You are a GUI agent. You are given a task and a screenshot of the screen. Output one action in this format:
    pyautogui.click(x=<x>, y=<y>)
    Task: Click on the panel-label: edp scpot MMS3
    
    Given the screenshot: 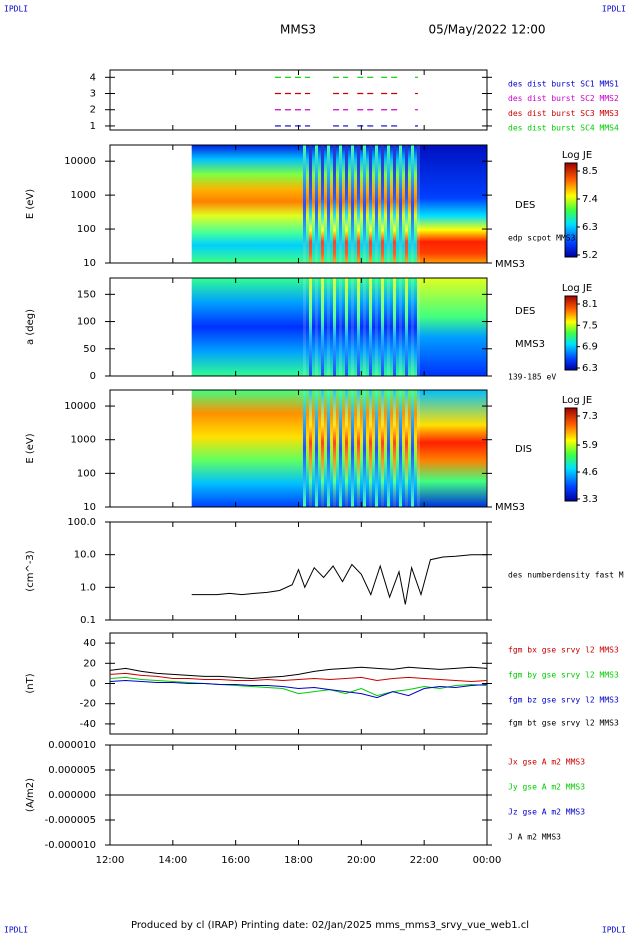 What is the action you would take?
    pyautogui.click(x=542, y=238)
    